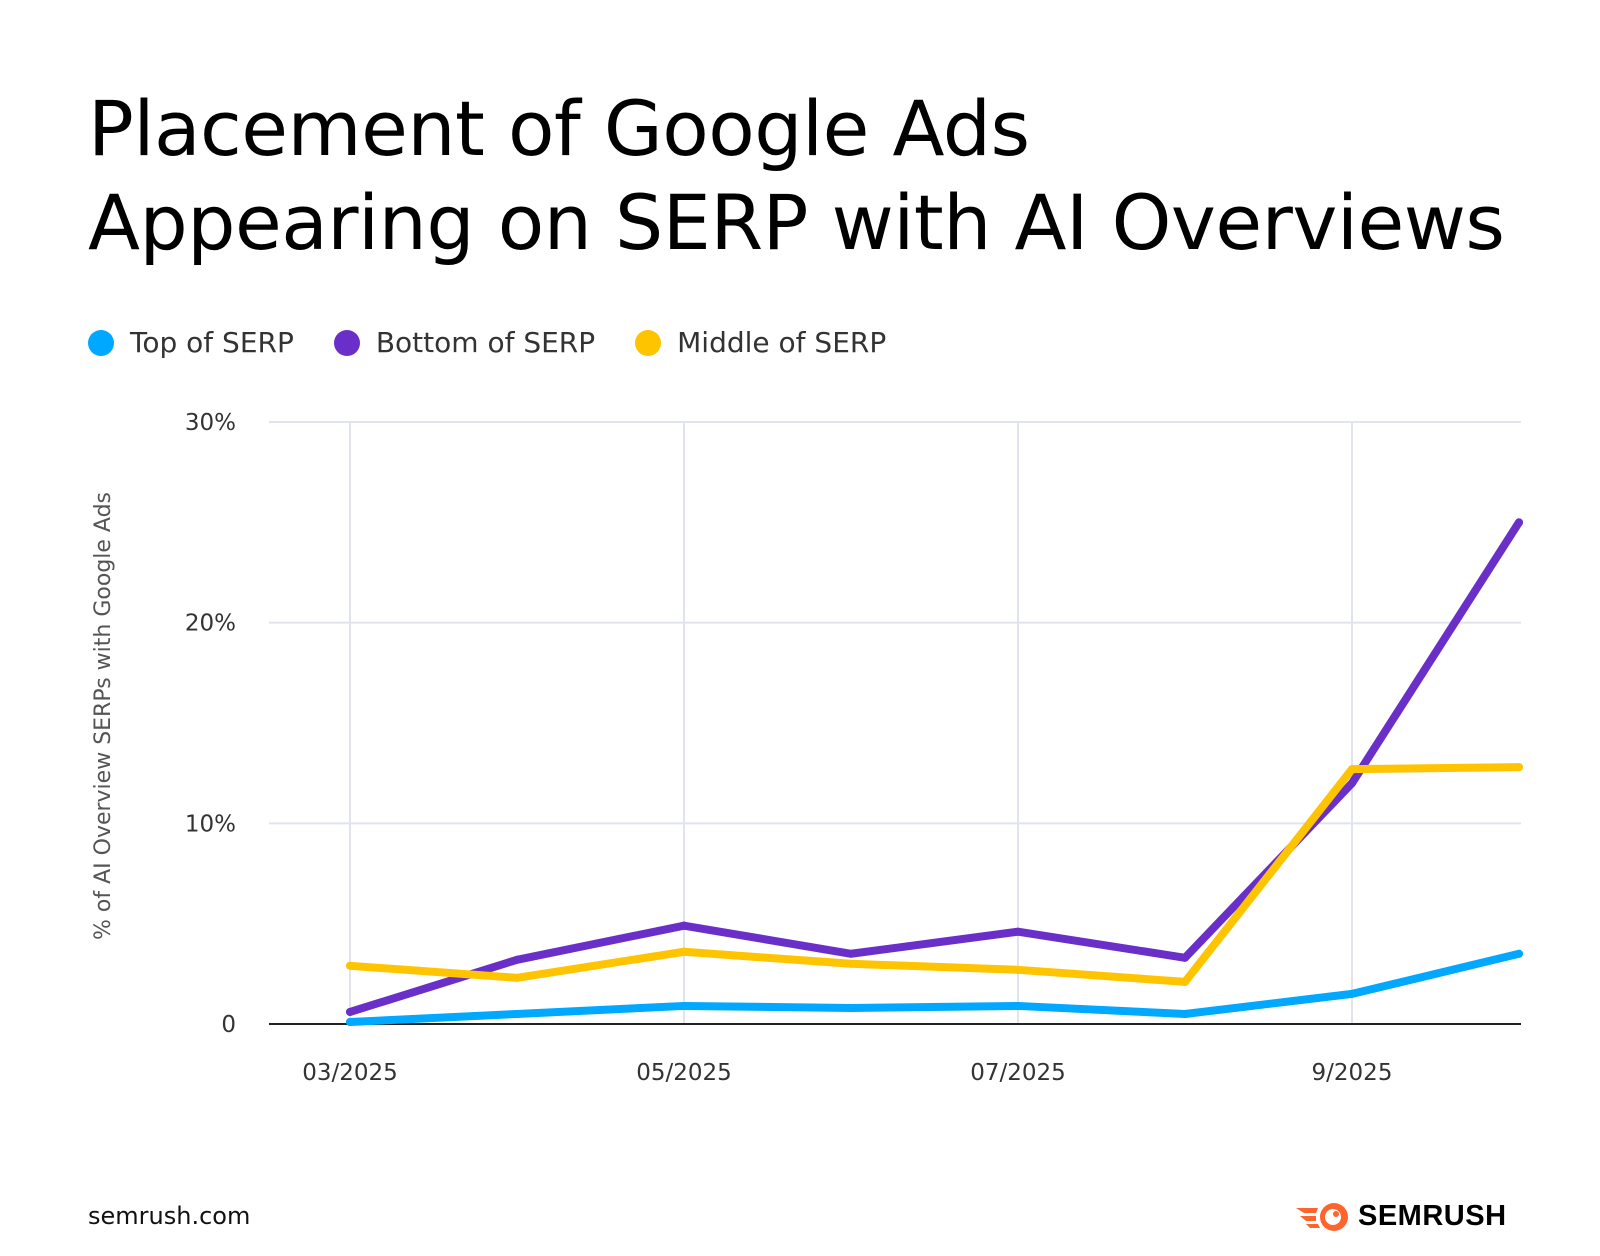  Describe the element at coordinates (559, 128) in the screenshot. I see `title-line-1: Placement of Google Ads` at that location.